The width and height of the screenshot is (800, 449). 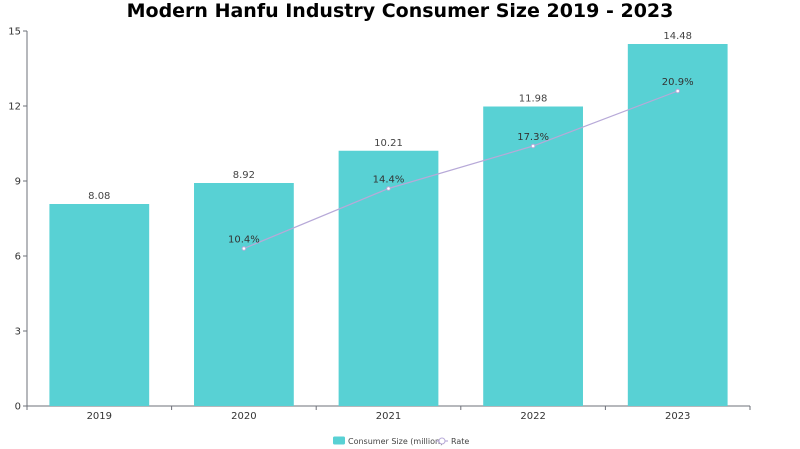 I want to click on rate-value-label: 14.4%, so click(x=389, y=180).